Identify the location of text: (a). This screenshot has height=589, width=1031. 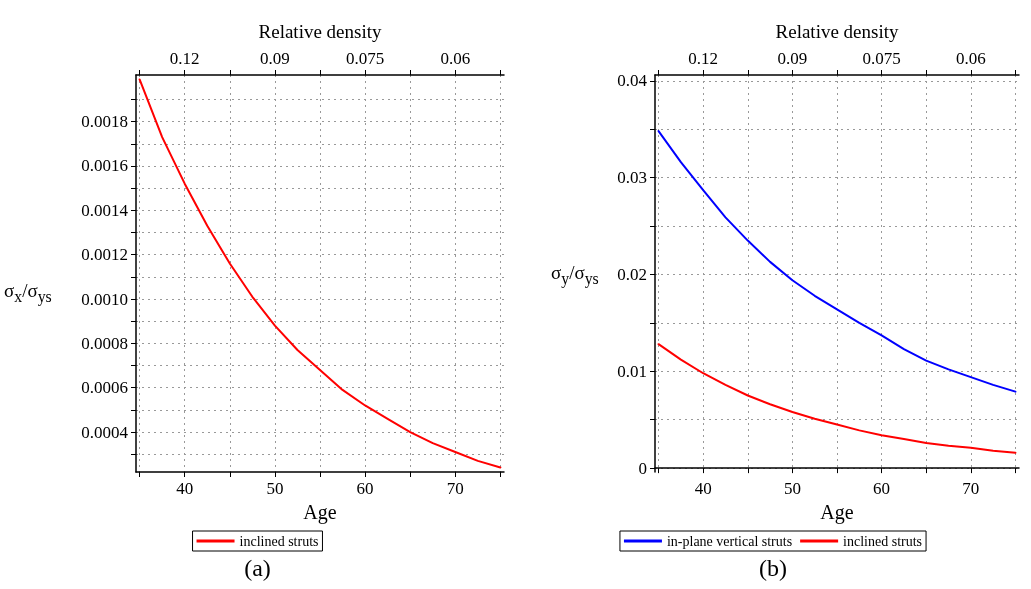
(257, 568).